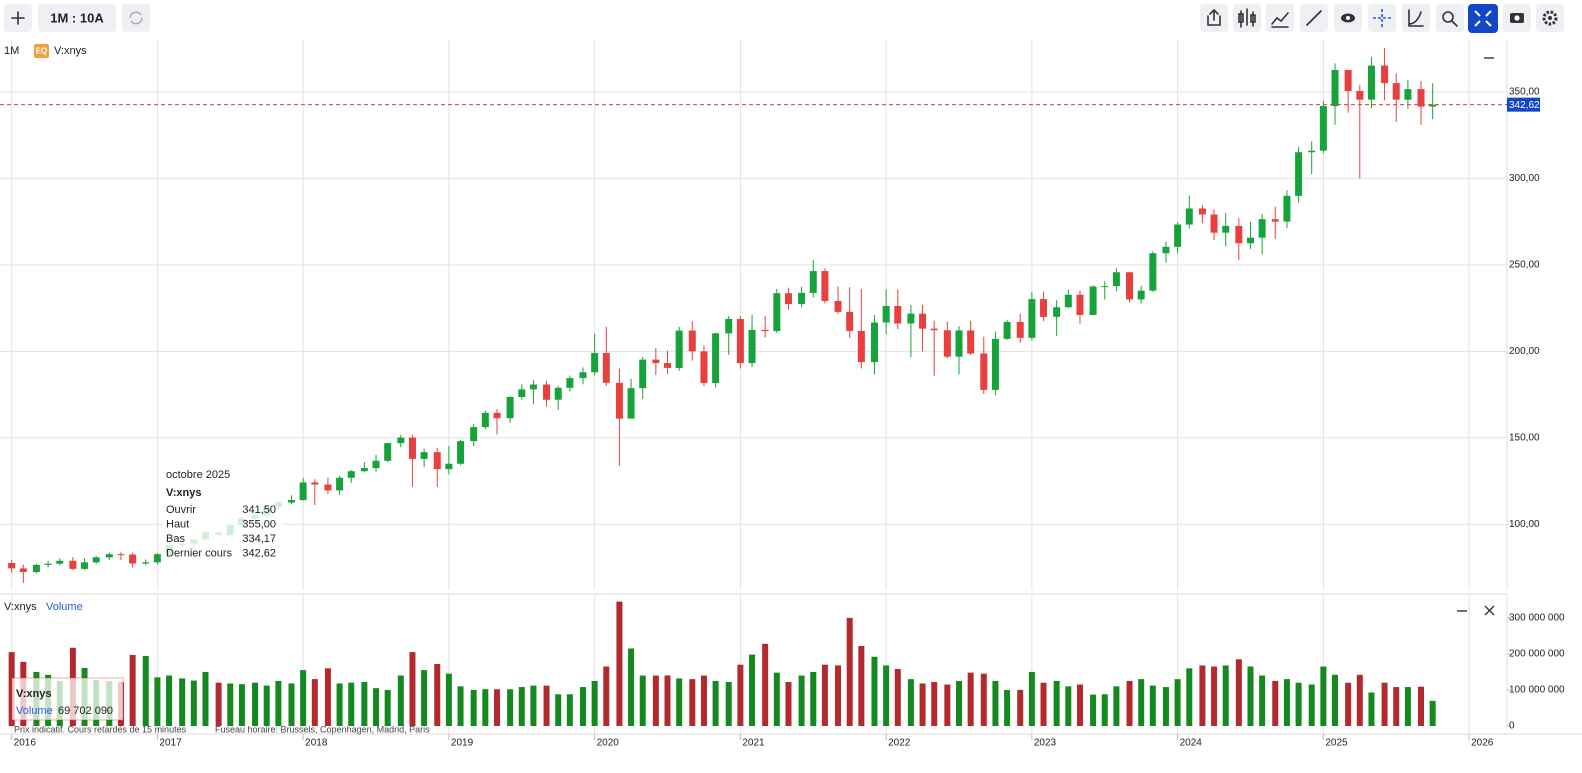 The width and height of the screenshot is (1582, 773). I want to click on draw-icon, so click(1314, 18).